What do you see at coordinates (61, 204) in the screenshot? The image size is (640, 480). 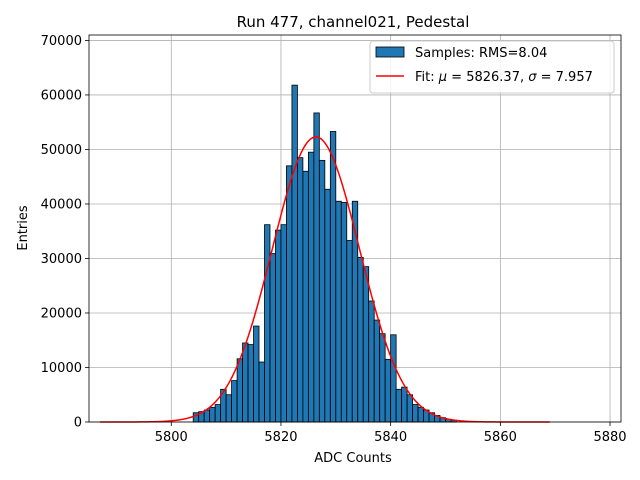 I see `y-tick-label: 40000` at bounding box center [61, 204].